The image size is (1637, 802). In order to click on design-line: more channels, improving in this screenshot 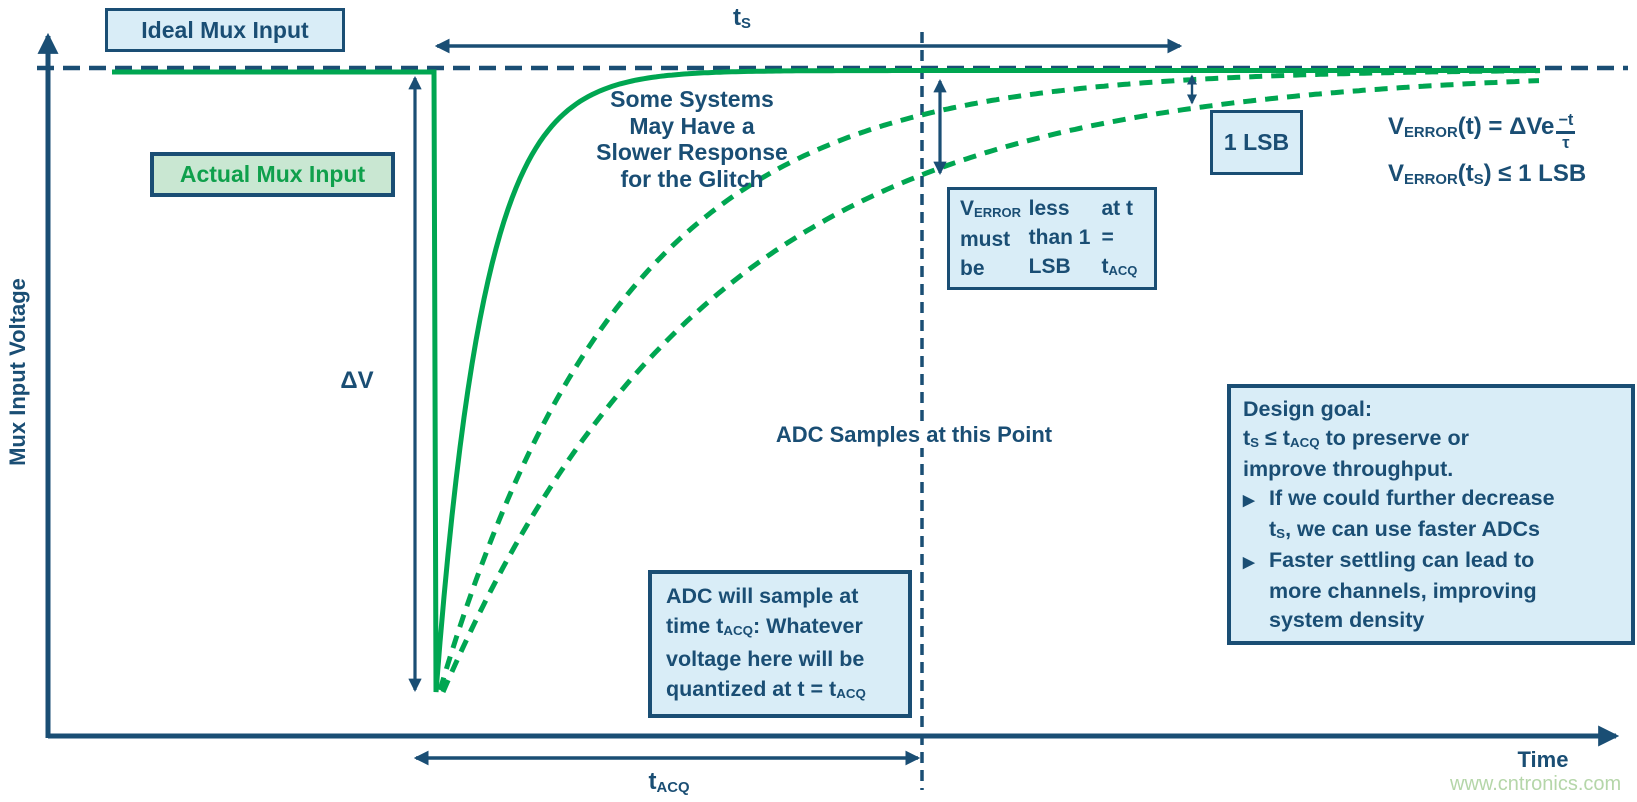, I will do `click(1390, 591)`.